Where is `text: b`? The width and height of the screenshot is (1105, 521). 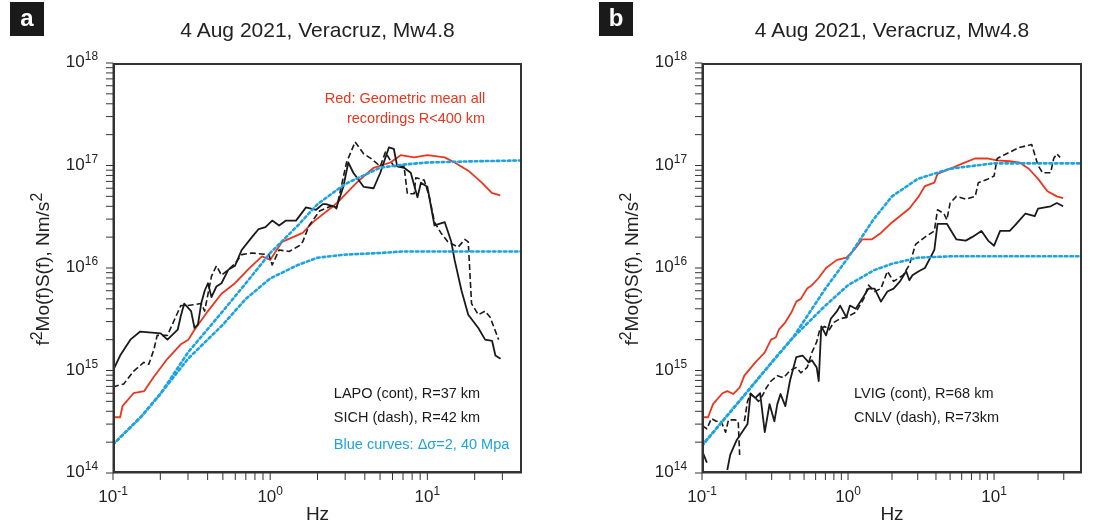 text: b is located at coordinates (616, 19).